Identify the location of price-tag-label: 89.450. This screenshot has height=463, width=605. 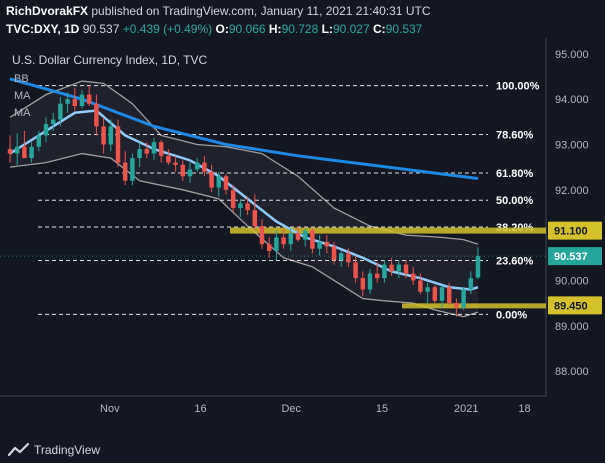
(571, 306).